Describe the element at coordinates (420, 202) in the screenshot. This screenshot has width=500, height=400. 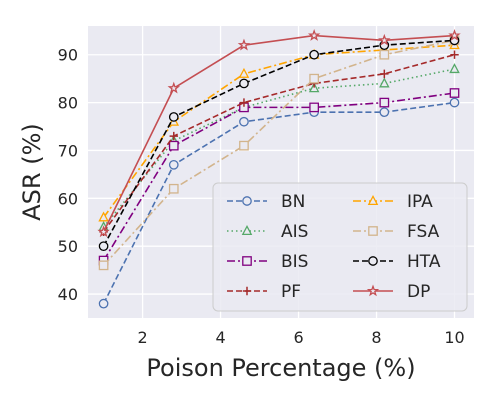
I see `legend-label: IPA` at that location.